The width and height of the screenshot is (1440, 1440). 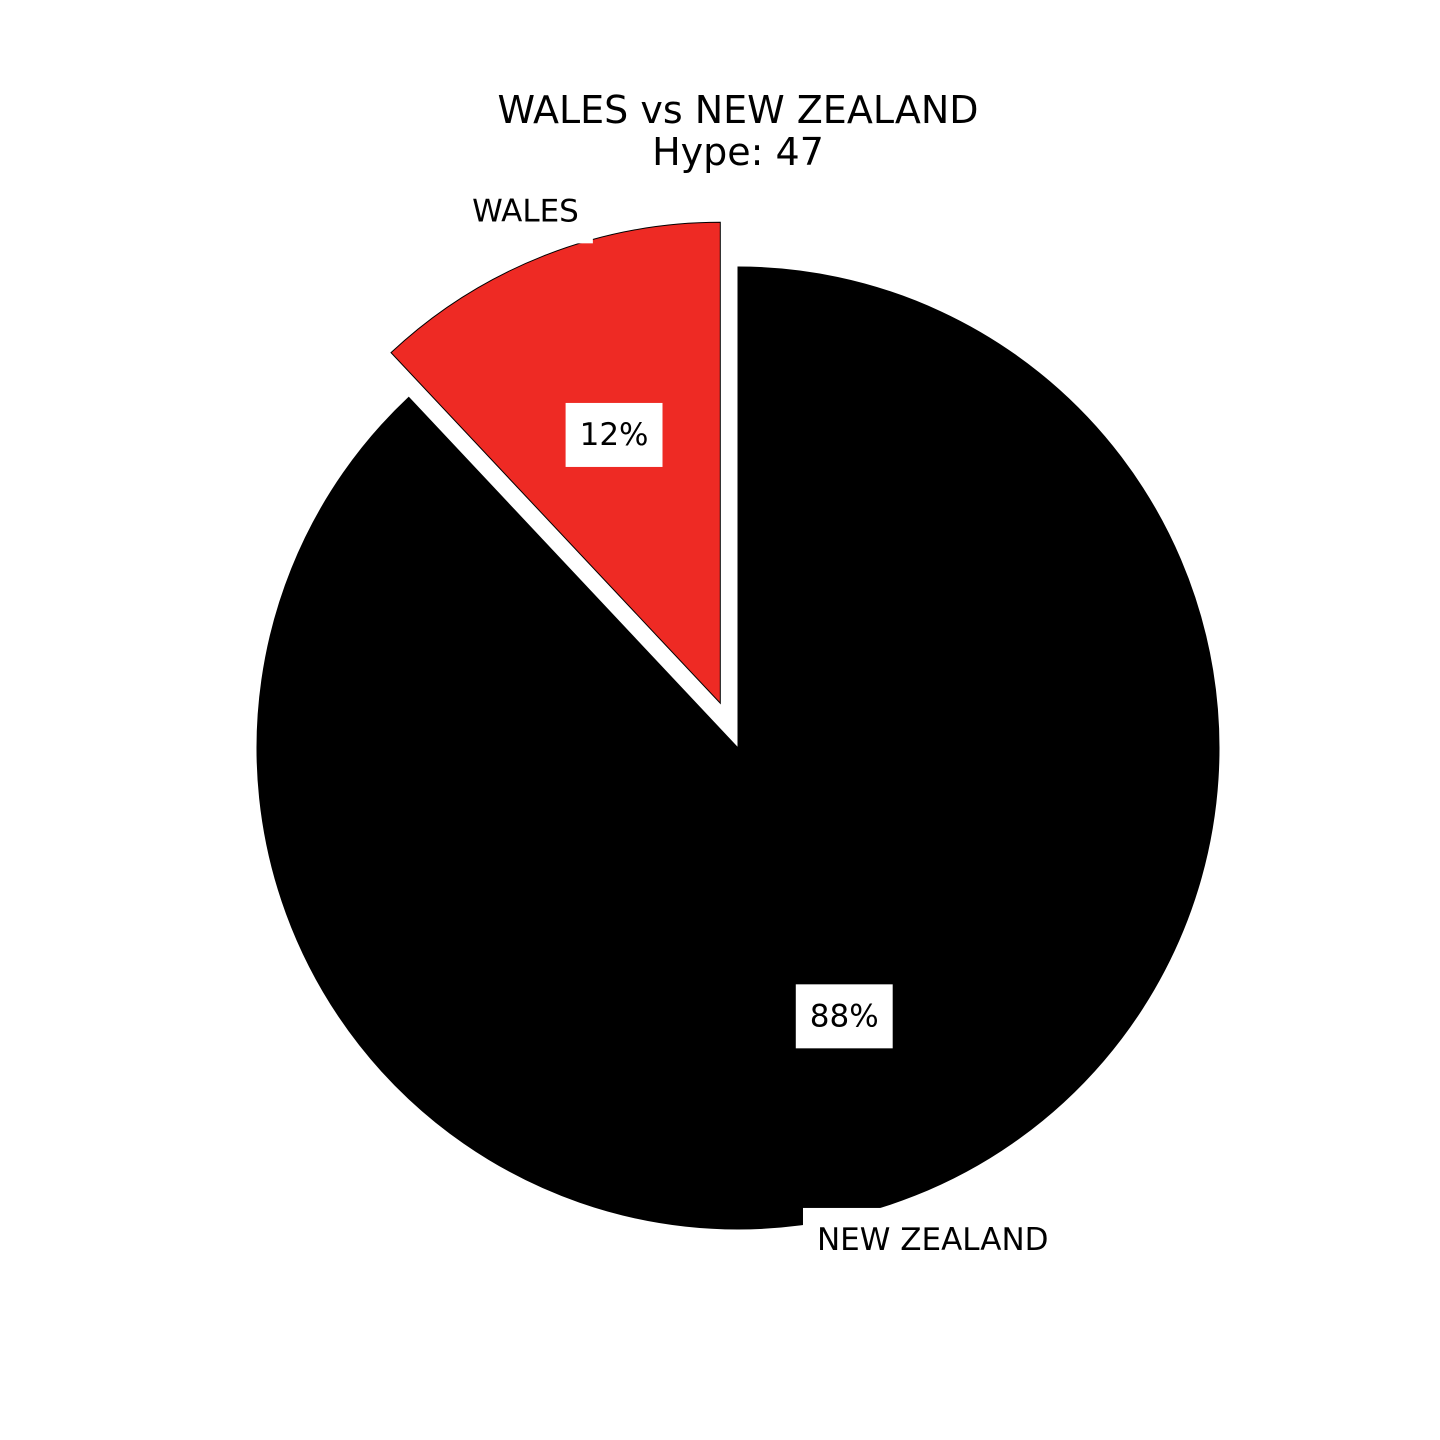 I want to click on slice-label-new-zealand-group: NEW ZEALAND, so click(x=932, y=1239).